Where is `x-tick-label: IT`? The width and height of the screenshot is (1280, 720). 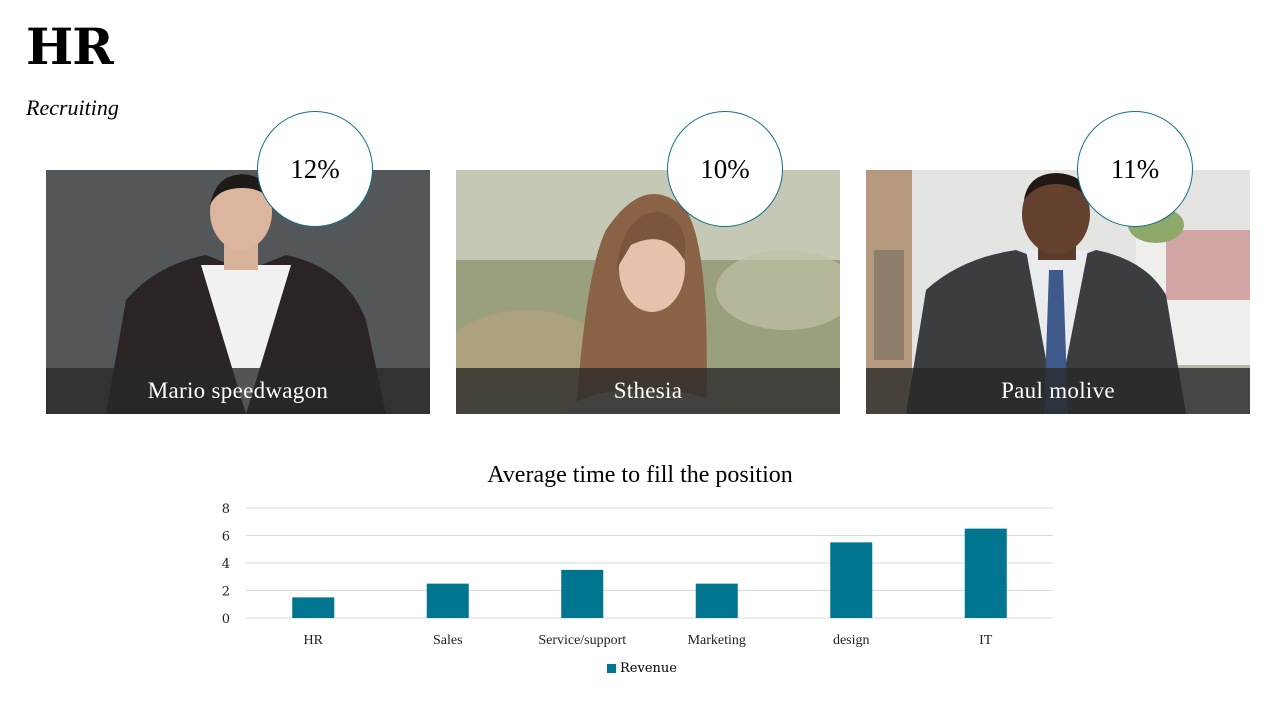 x-tick-label: IT is located at coordinates (986, 640).